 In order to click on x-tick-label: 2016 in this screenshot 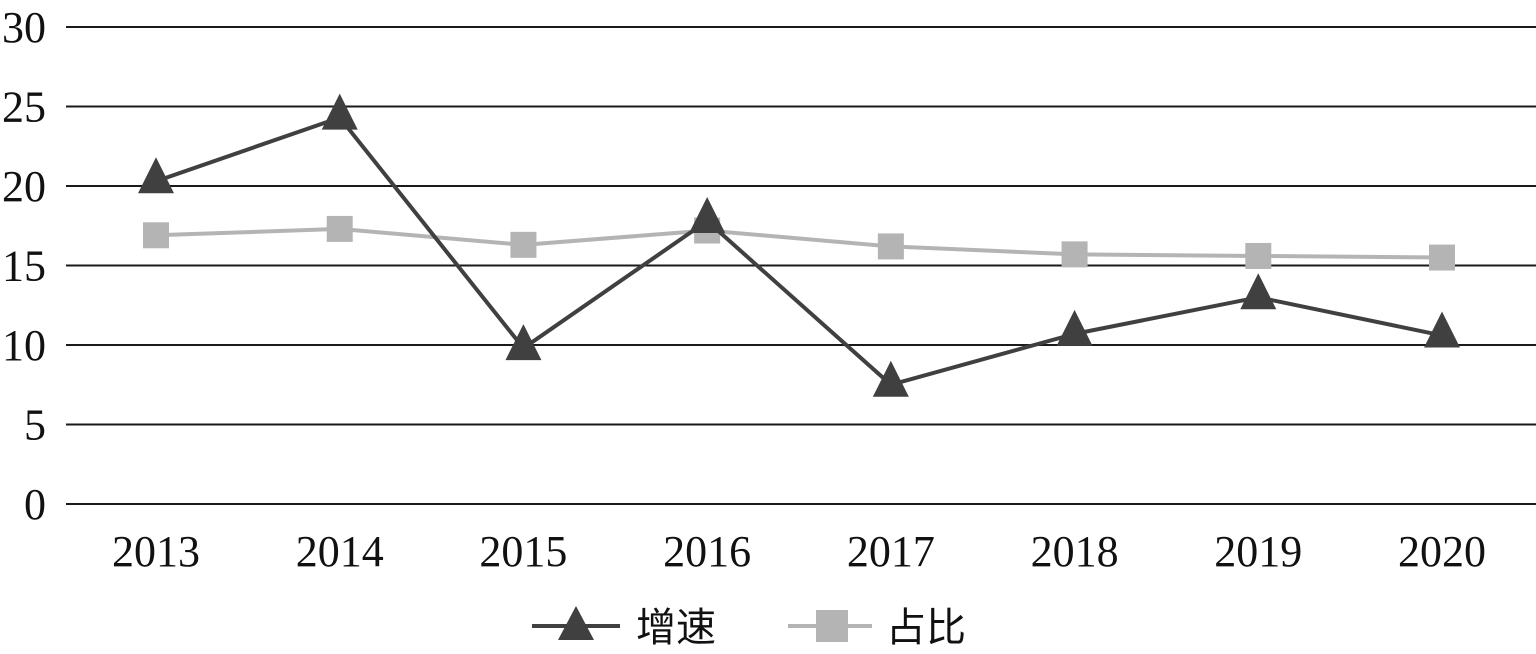, I will do `click(707, 551)`.